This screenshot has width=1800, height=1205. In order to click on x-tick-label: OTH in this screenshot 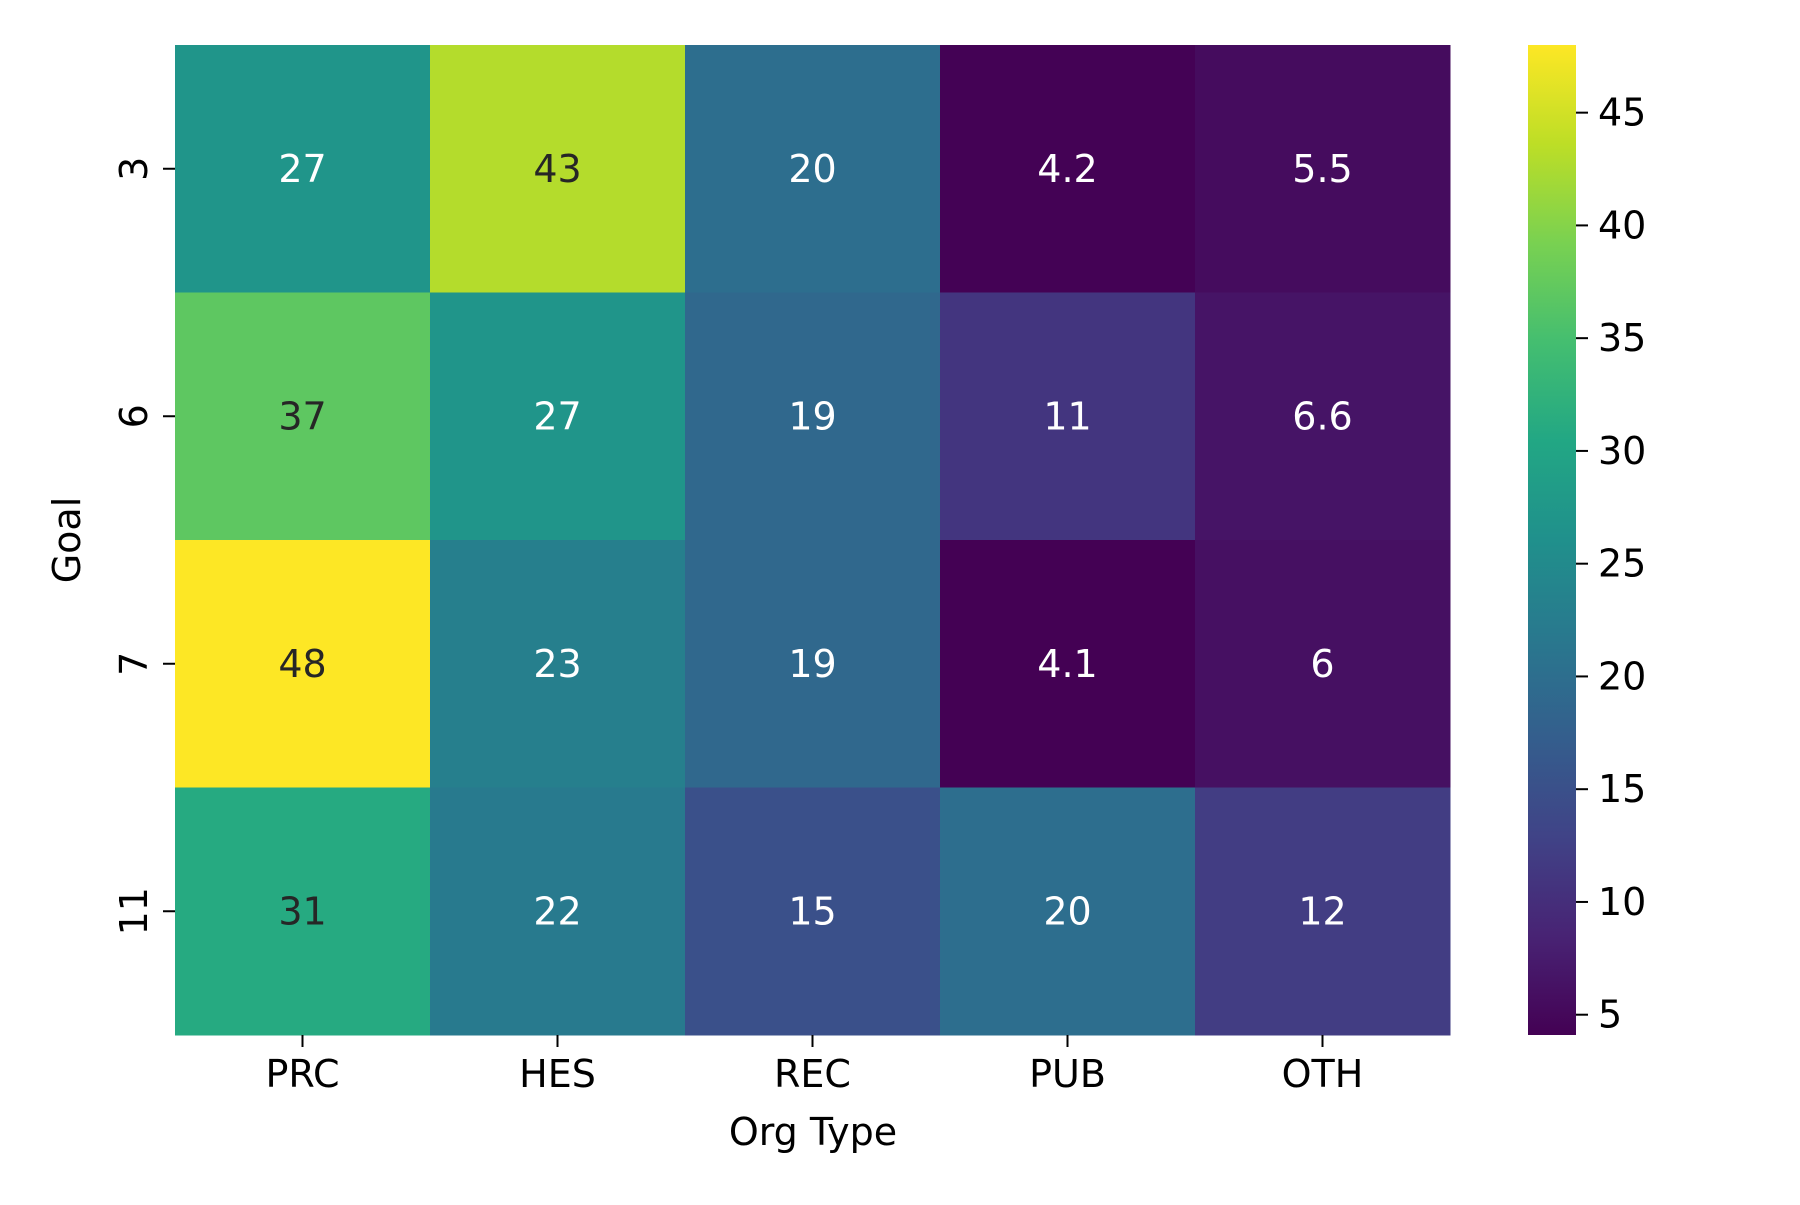, I will do `click(1323, 1074)`.